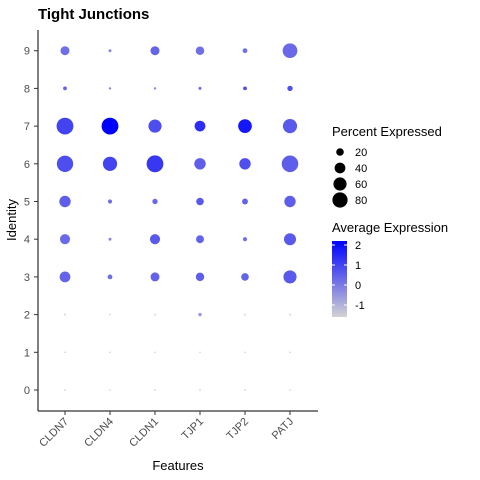 The height and width of the screenshot is (480, 480). I want to click on x-axis-ticks: CLDN7 CLDN4 CLDN1 TJP1 TJP2 PATJ, so click(166, 430).